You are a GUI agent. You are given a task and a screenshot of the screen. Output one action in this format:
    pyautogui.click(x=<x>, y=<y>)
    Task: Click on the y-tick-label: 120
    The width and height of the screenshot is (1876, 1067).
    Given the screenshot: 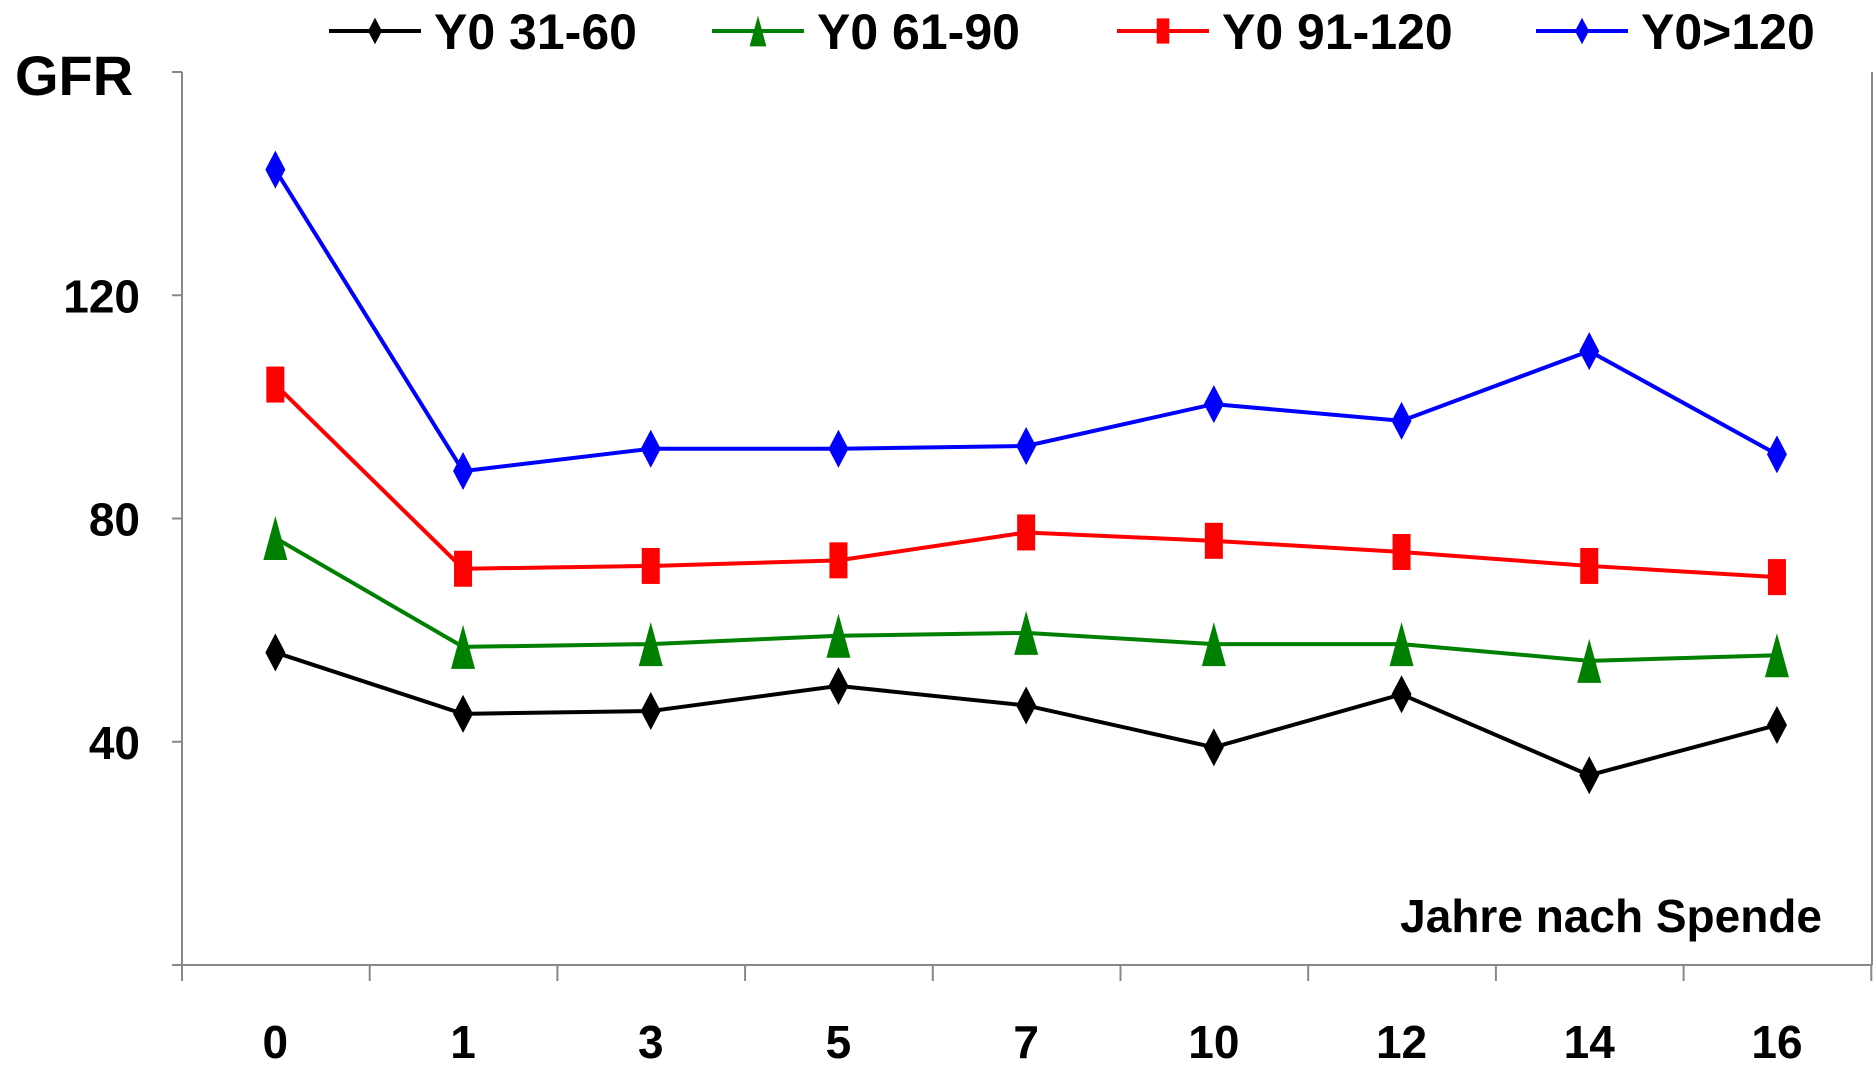 What is the action you would take?
    pyautogui.click(x=101, y=296)
    